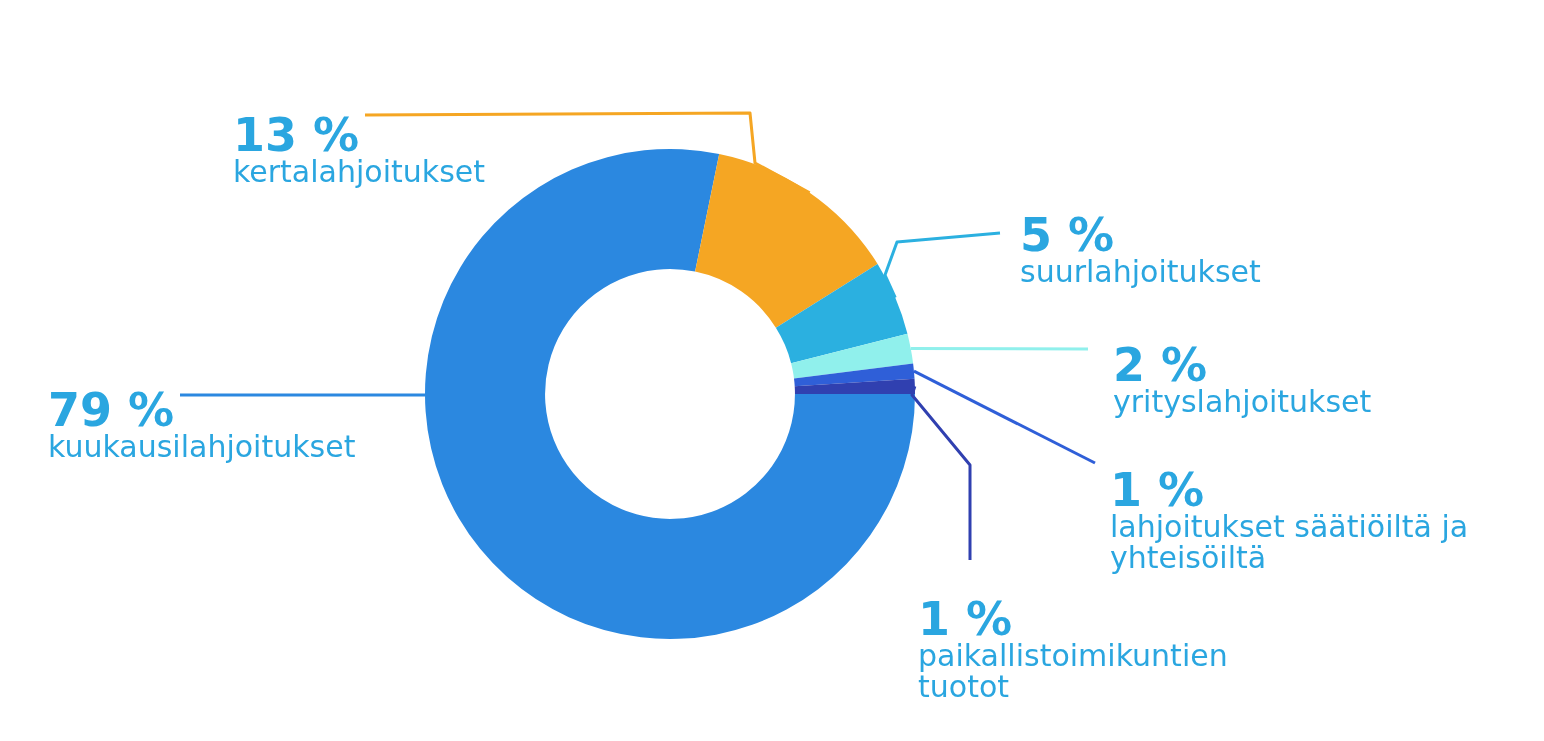 This screenshot has height=741, width=1544. Describe the element at coordinates (1140, 271) in the screenshot. I see `slice-label: suurlahjoitukset` at that location.